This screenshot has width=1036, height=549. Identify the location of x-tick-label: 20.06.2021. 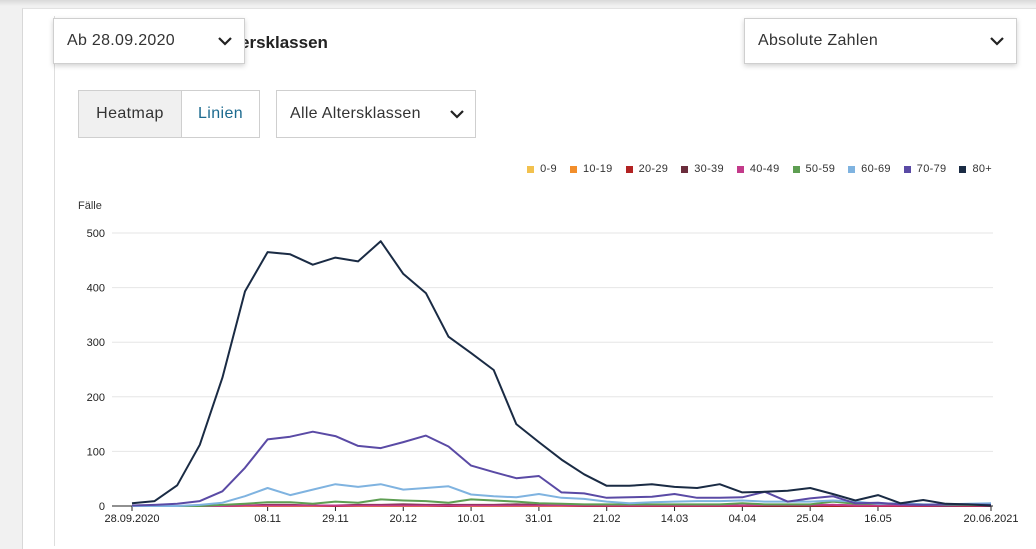
(990, 519).